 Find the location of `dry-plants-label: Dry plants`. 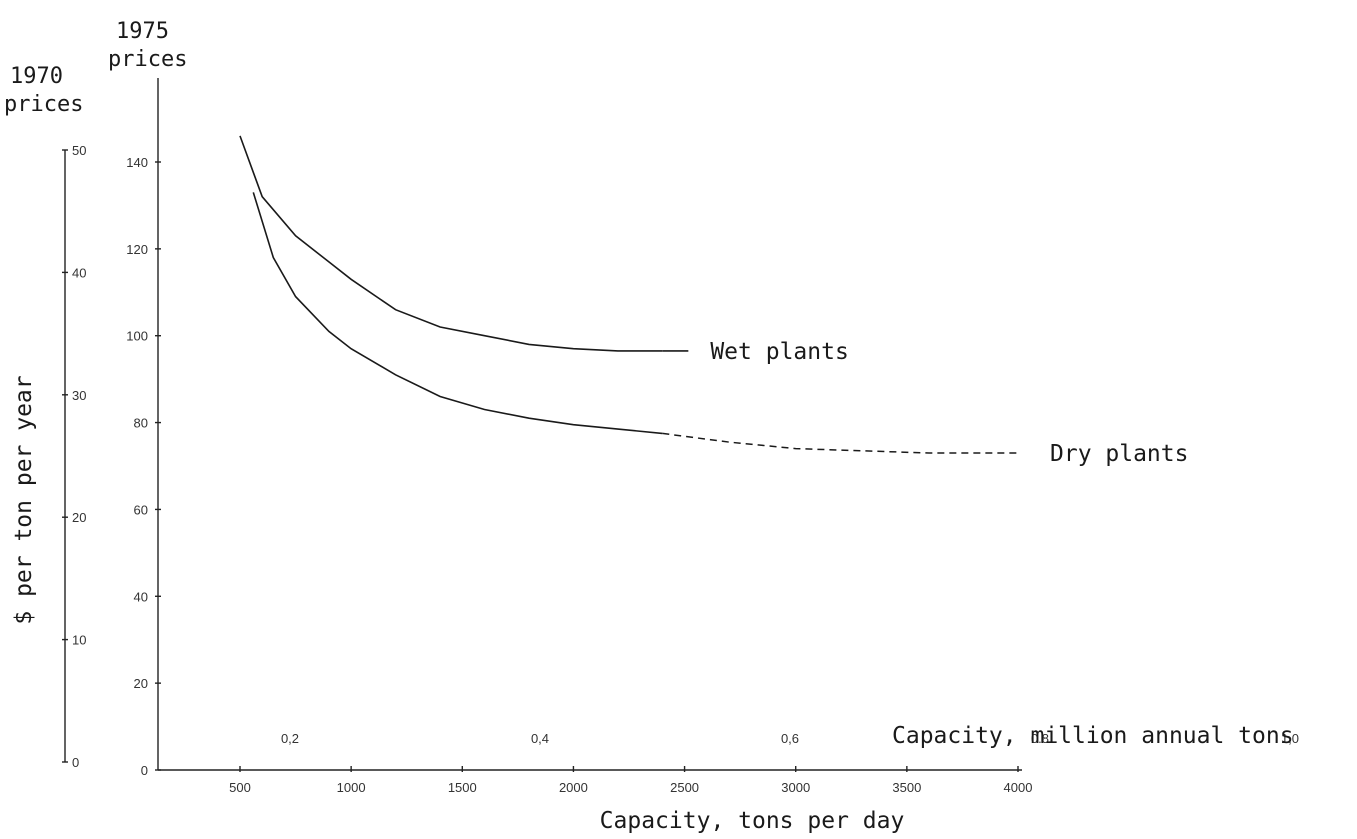

dry-plants-label: Dry plants is located at coordinates (1119, 454).